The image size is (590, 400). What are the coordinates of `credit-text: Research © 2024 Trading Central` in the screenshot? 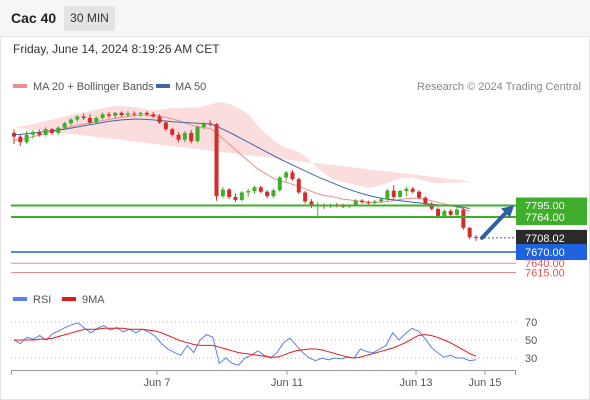 It's located at (499, 87).